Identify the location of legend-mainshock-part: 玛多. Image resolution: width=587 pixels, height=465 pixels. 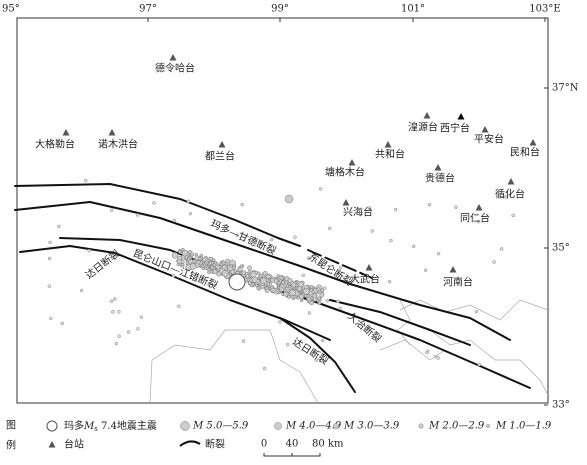
(74, 425).